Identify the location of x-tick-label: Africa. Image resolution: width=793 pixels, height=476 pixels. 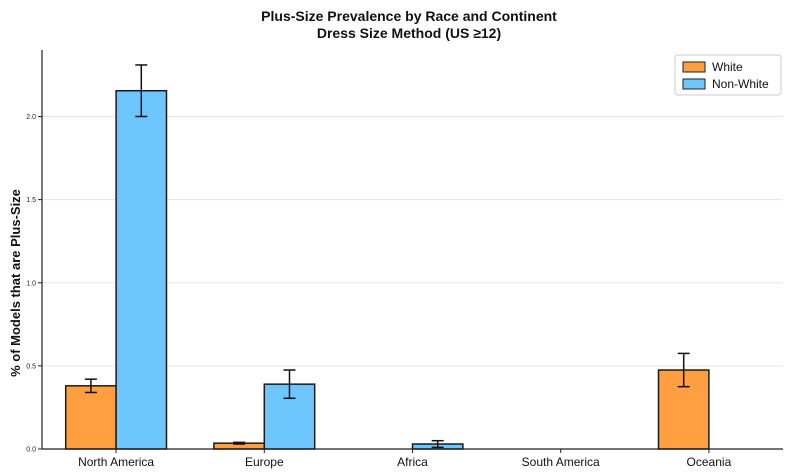
(412, 462).